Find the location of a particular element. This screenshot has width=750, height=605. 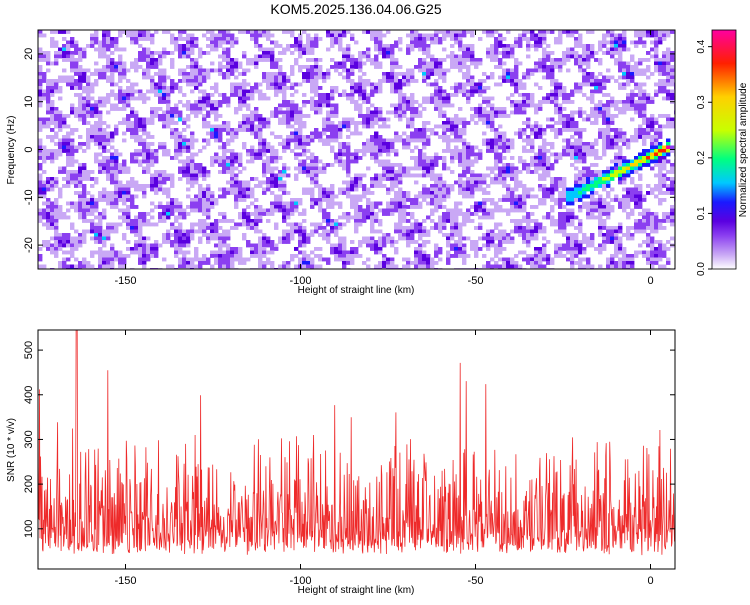

heatmap-cell-1919 is located at coordinates (92, 109).